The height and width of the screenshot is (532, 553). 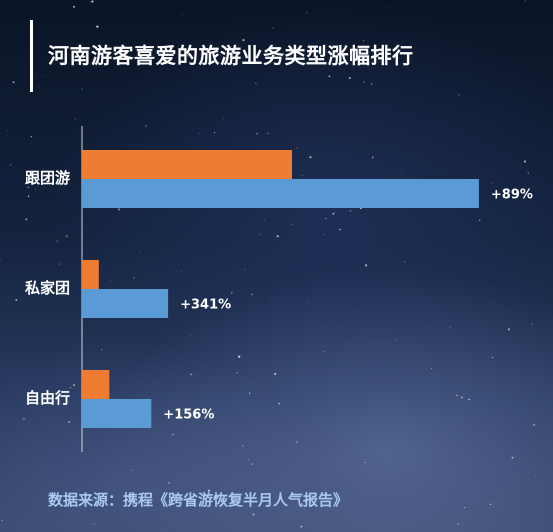 What do you see at coordinates (198, 500) in the screenshot?
I see `data-source-note: 数据来源：携程《跨省游恢复半月人气报告》` at bounding box center [198, 500].